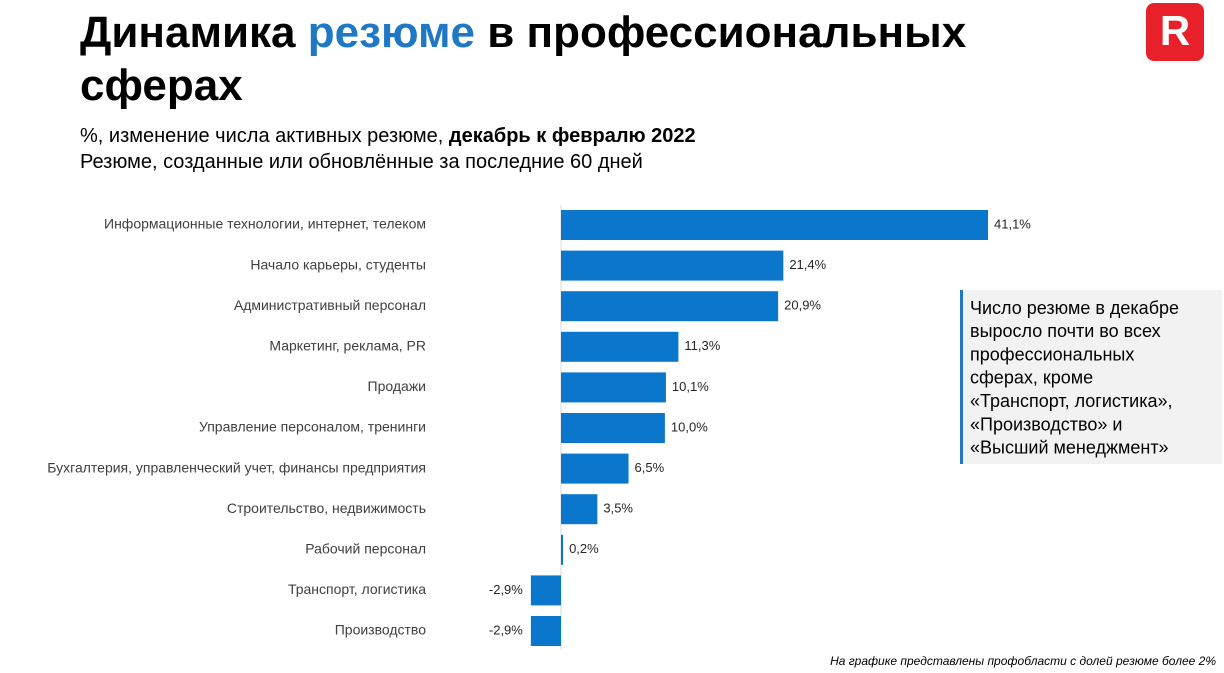  Describe the element at coordinates (264, 136) in the screenshot. I see `subtitle-part: %, изменение числа активных резюме,` at that location.